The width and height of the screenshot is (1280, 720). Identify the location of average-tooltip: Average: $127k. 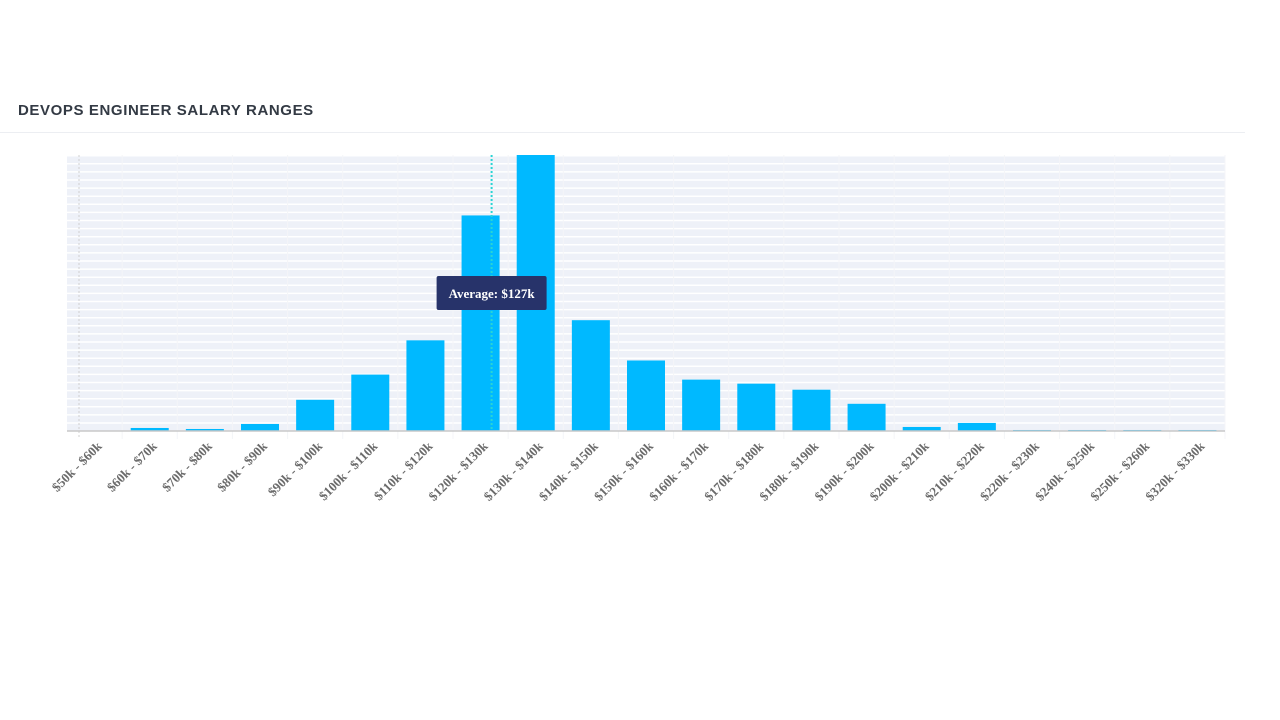
(491, 293).